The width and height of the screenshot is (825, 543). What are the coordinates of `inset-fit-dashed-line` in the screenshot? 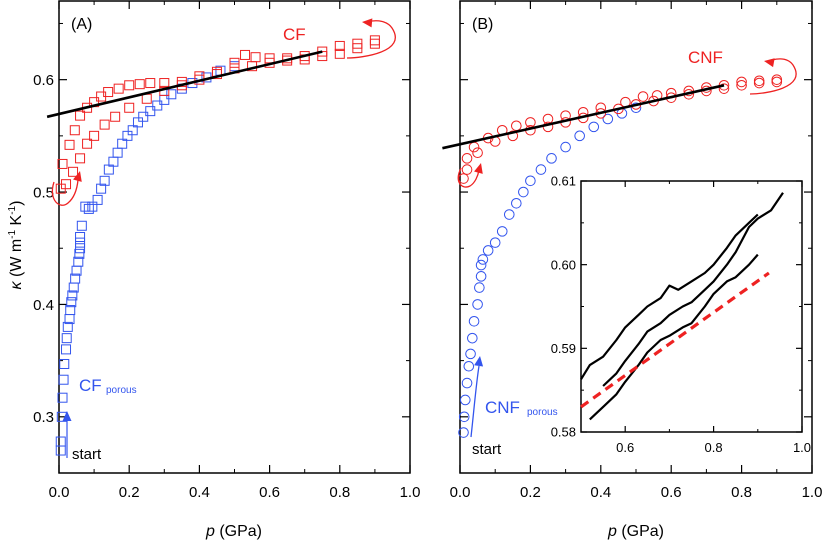 It's located at (675, 340).